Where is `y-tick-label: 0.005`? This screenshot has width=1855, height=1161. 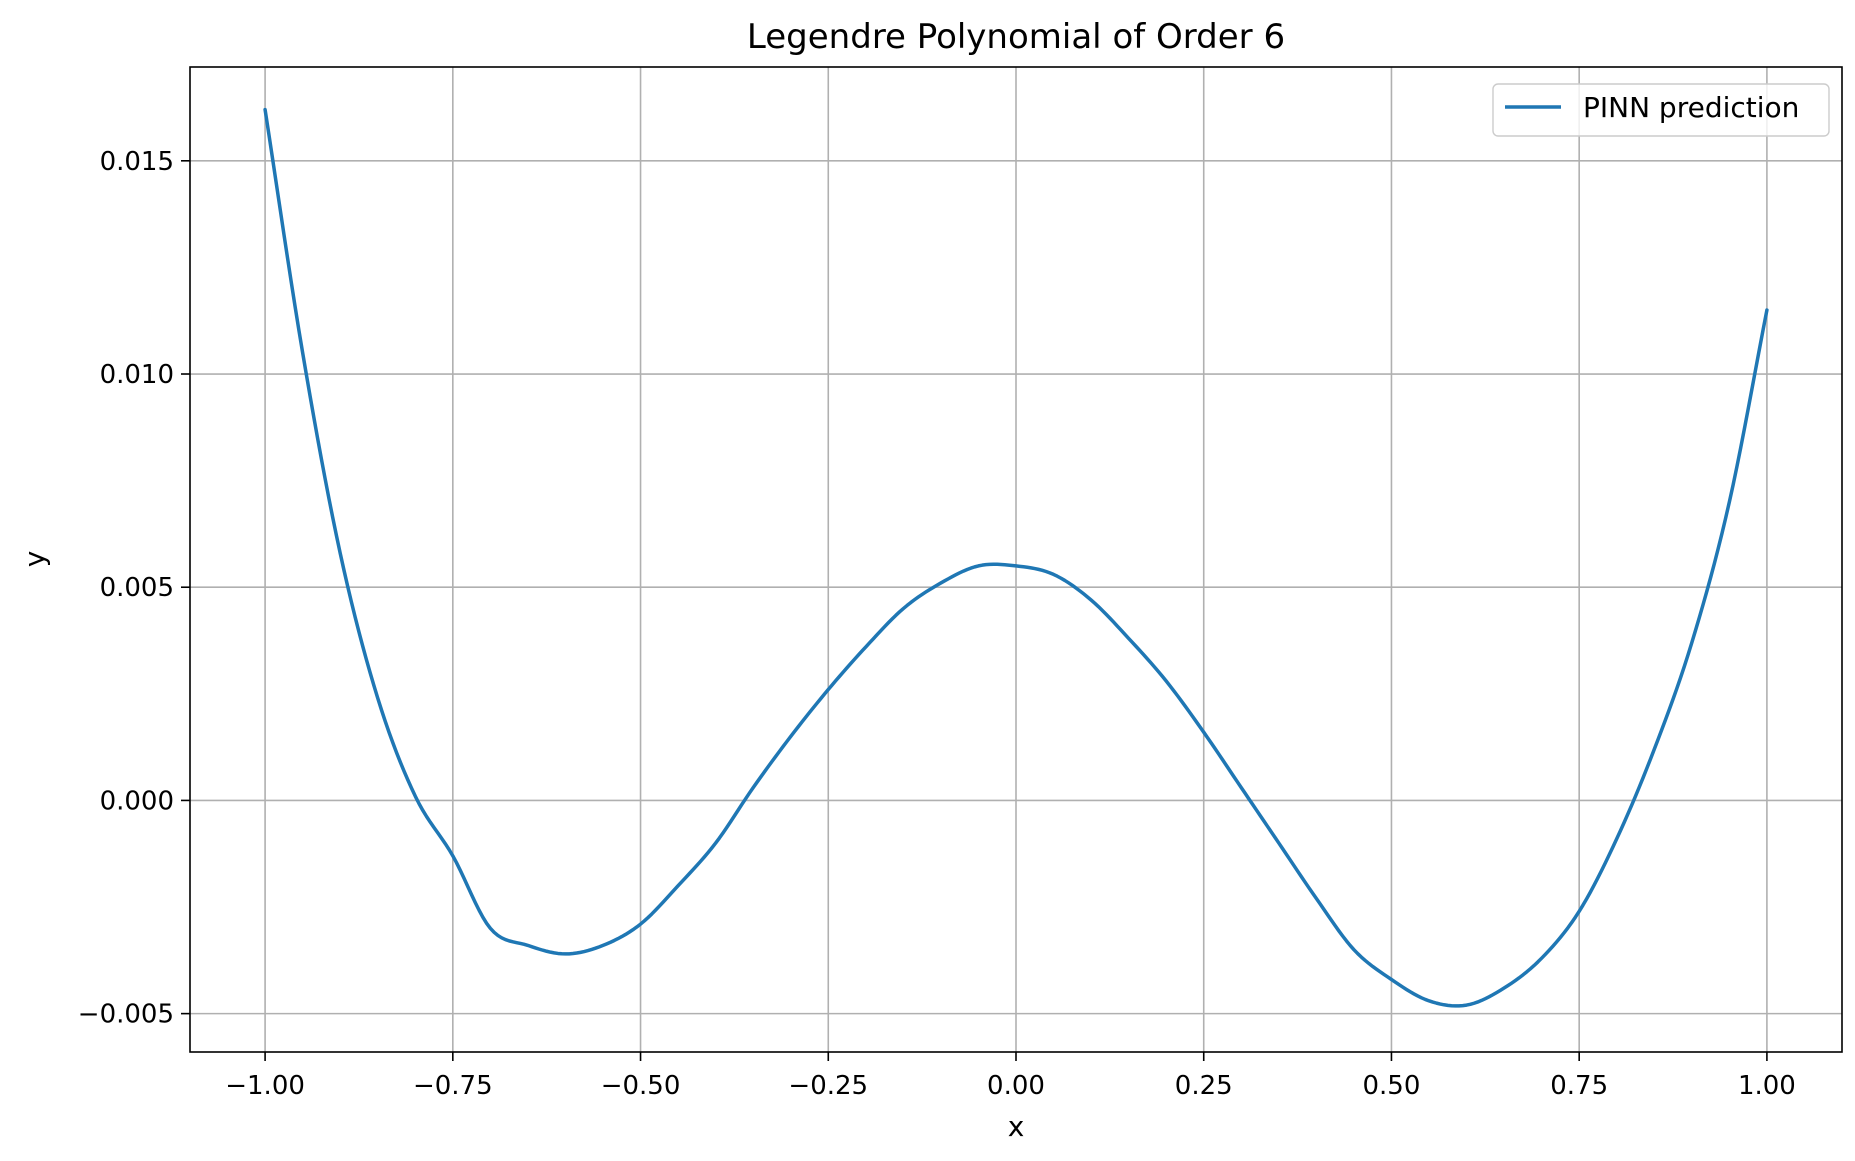 y-tick-label: 0.005 is located at coordinates (137, 588).